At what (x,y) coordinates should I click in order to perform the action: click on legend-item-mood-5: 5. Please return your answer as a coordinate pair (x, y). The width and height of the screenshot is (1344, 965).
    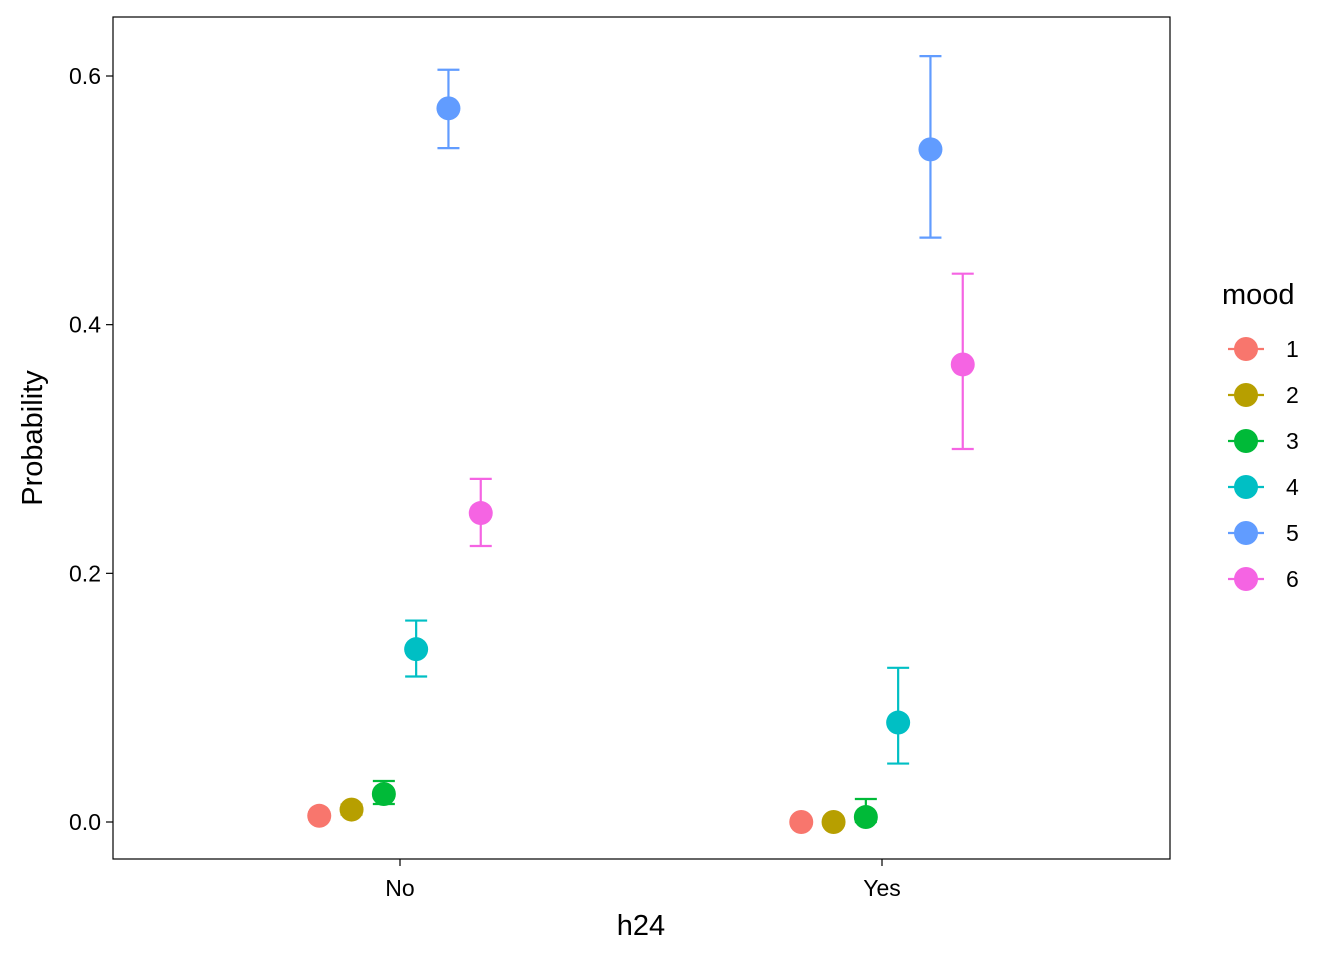
    Looking at the image, I should click on (1263, 533).